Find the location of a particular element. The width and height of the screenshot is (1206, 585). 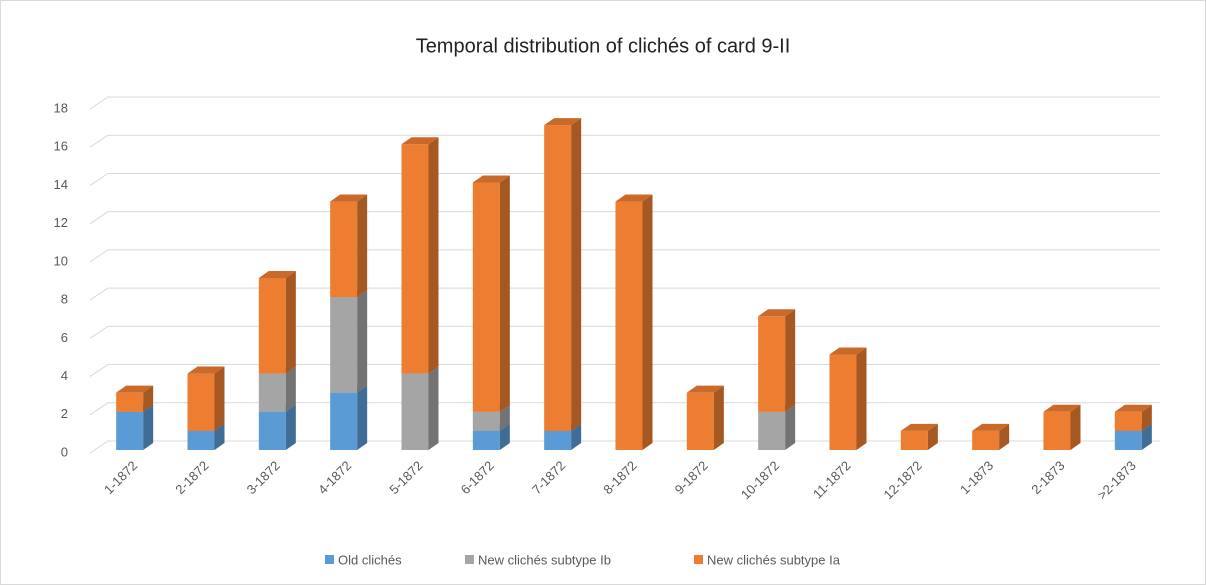

y-tick-label: 4 is located at coordinates (64, 375).